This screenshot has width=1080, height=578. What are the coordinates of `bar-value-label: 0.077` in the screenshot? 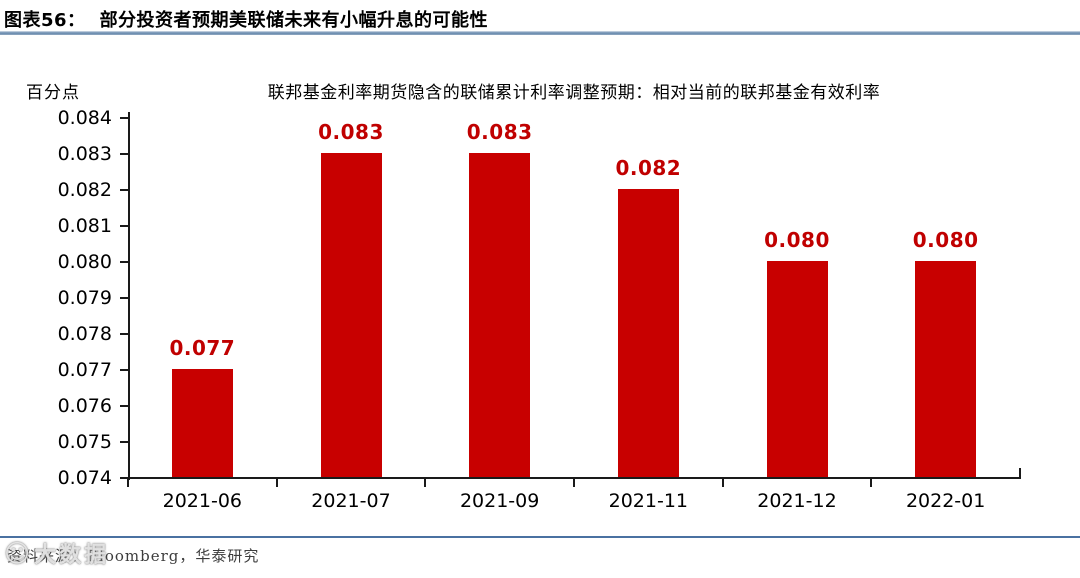 It's located at (202, 348).